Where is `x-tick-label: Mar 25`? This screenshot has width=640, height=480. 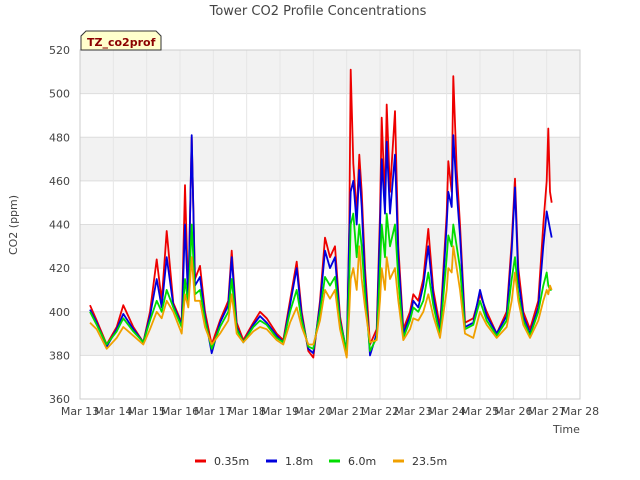 x-tick-label: Mar 25 is located at coordinates (480, 411).